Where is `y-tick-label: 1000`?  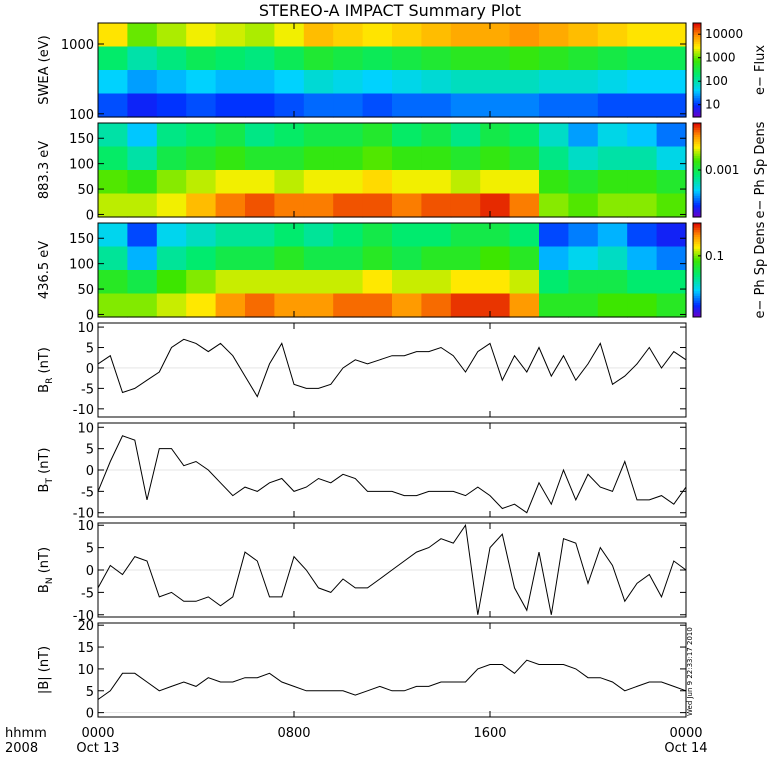 y-tick-label: 1000 is located at coordinates (77, 45).